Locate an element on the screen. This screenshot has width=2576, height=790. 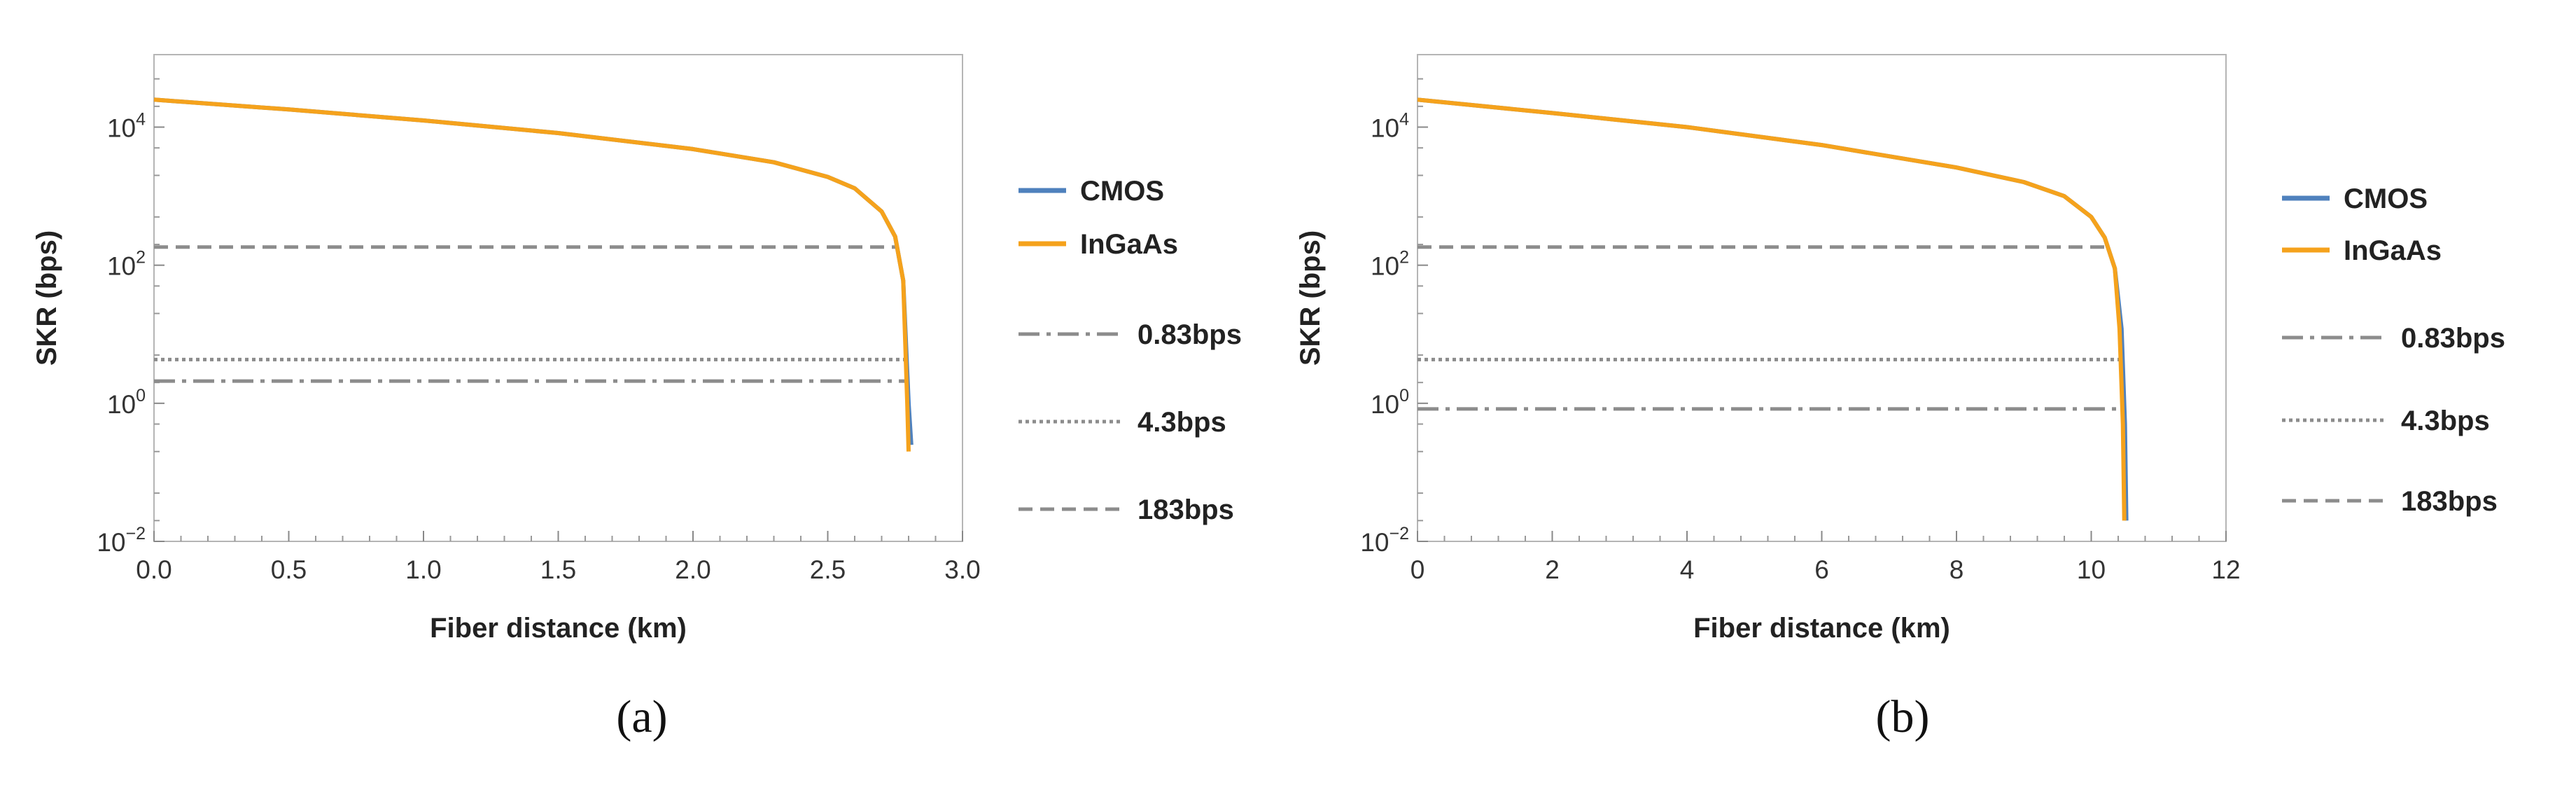
x-tick-label: 1.0 is located at coordinates (423, 570).